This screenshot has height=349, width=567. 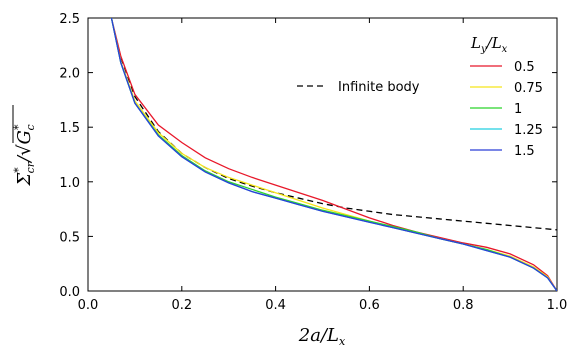 I want to click on svg-text: Σ*cr/√G*c, so click(x=24, y=155).